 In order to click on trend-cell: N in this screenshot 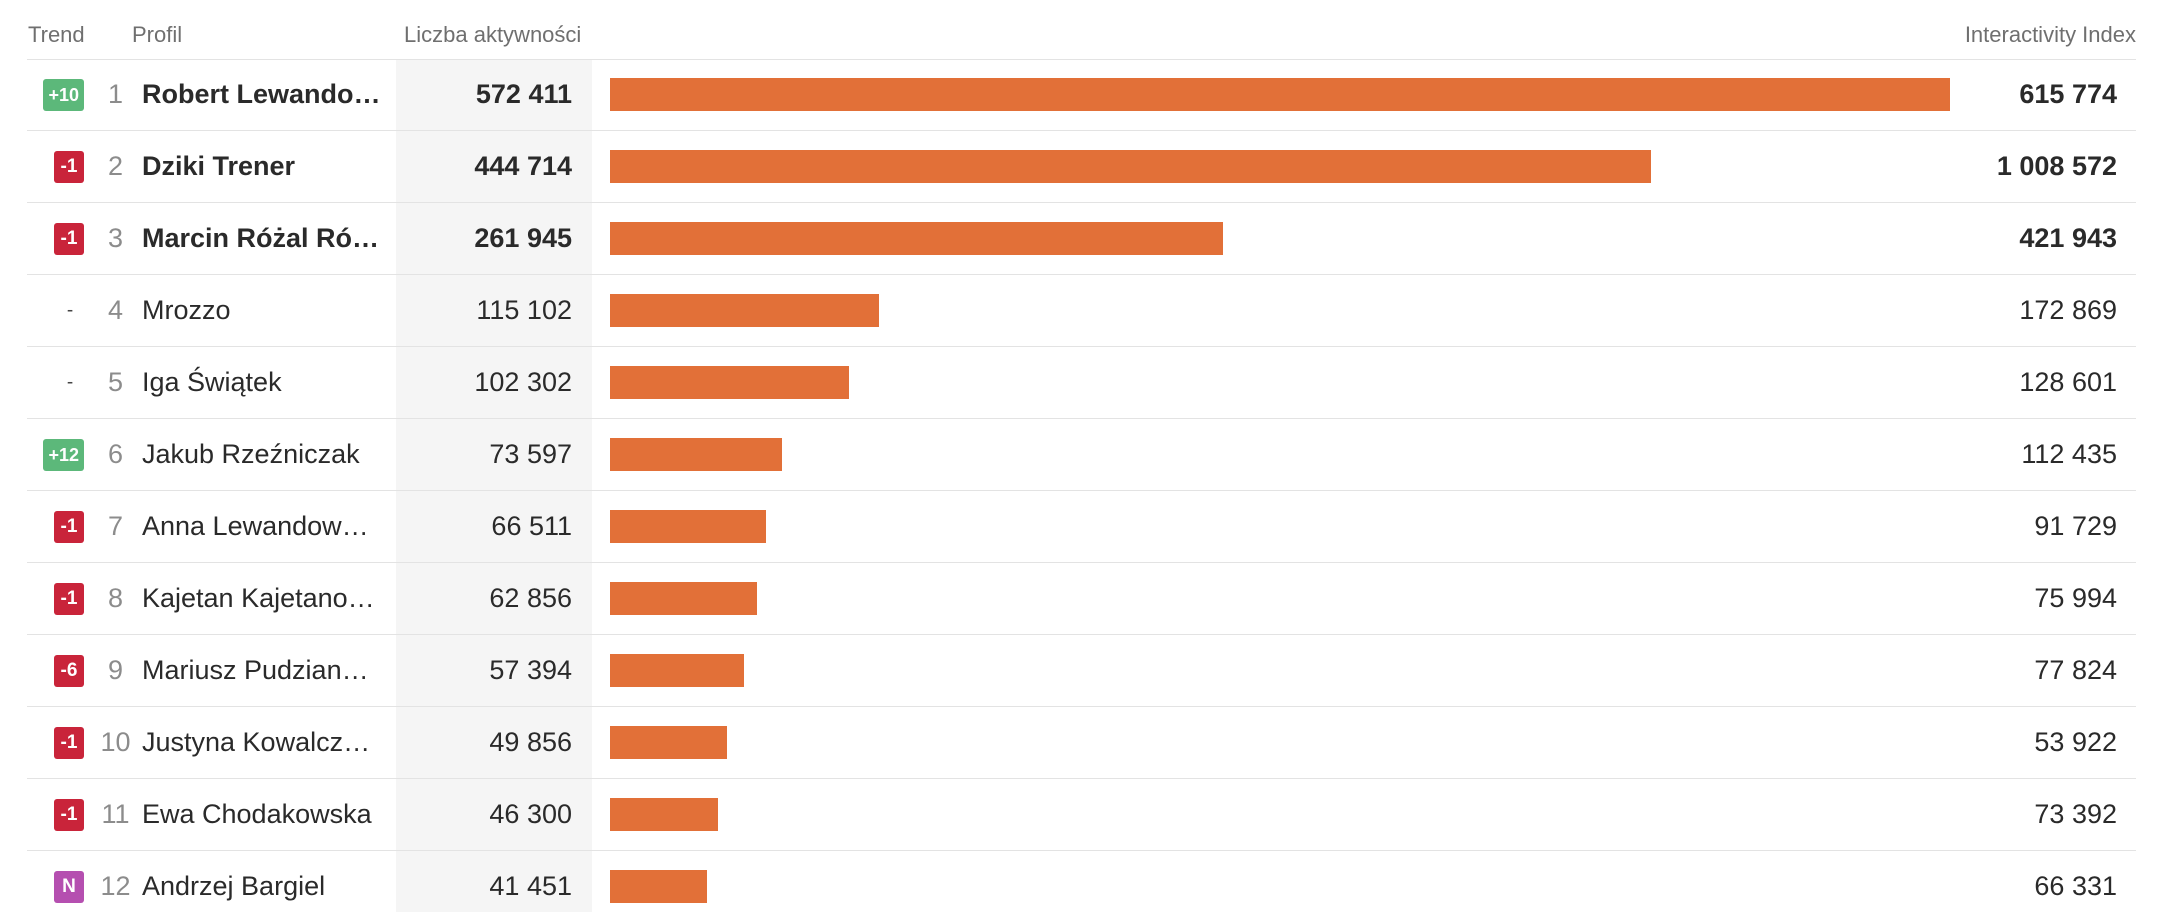, I will do `click(55, 886)`.